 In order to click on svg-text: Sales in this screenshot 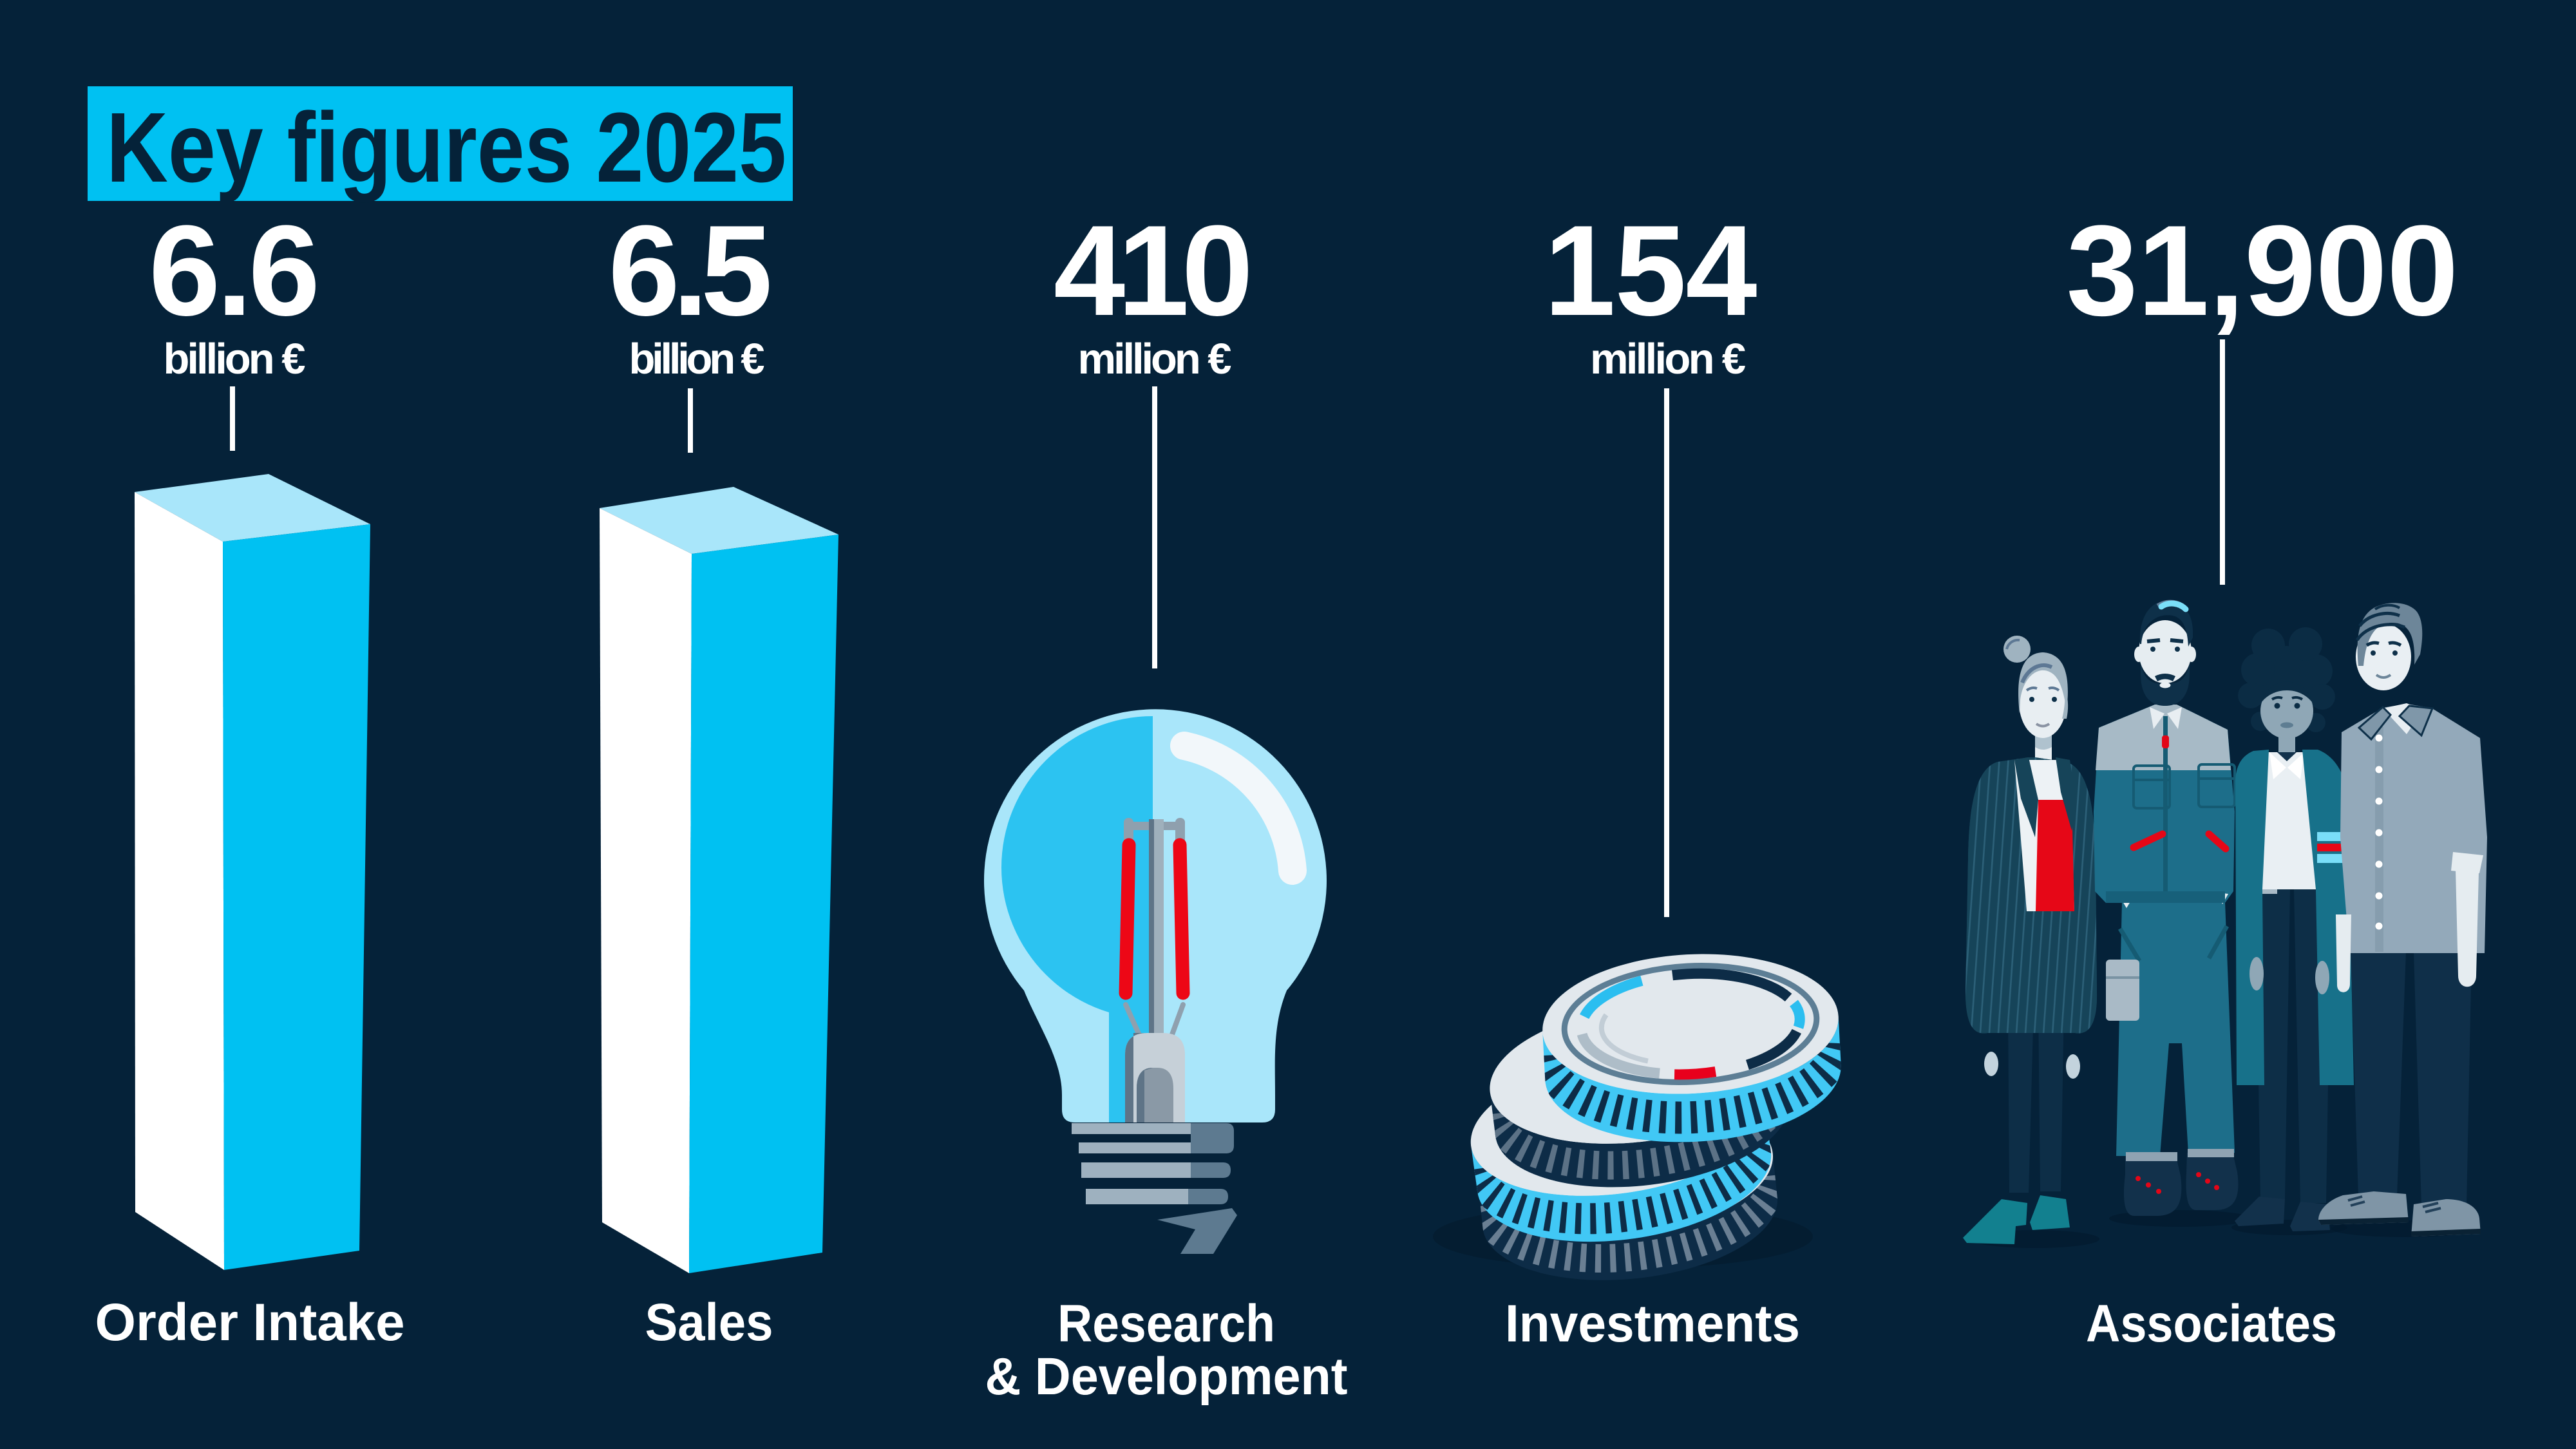, I will do `click(709, 1322)`.